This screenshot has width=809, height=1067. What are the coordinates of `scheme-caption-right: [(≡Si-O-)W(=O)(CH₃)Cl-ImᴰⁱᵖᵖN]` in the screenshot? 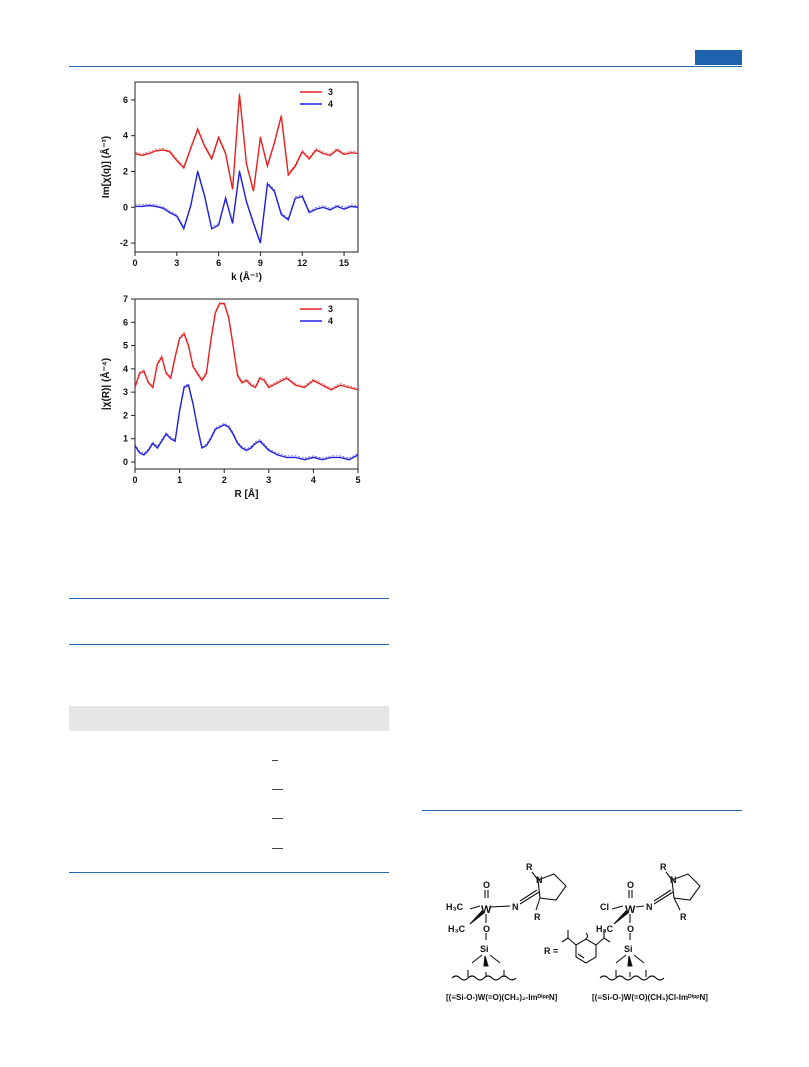 It's located at (650, 997).